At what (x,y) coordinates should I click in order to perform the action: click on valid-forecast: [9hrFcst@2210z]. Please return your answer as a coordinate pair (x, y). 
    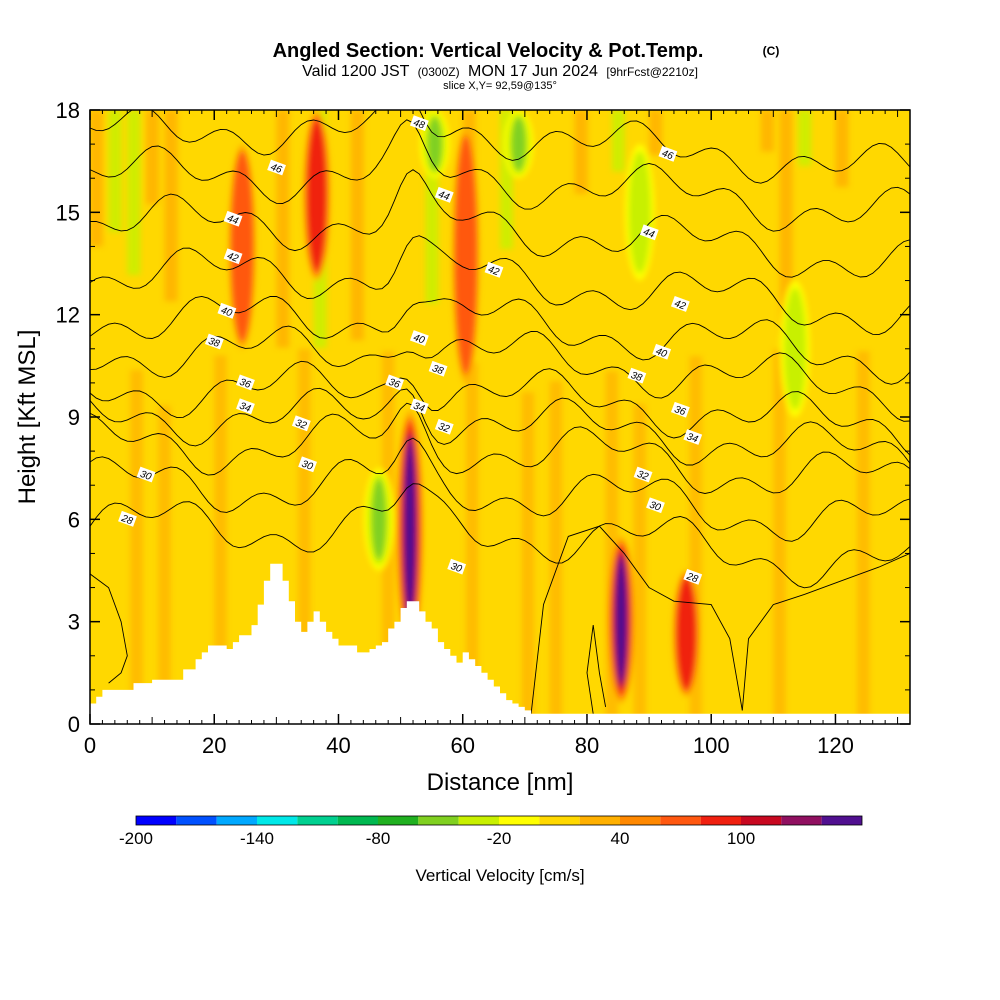
    Looking at the image, I should click on (652, 72).